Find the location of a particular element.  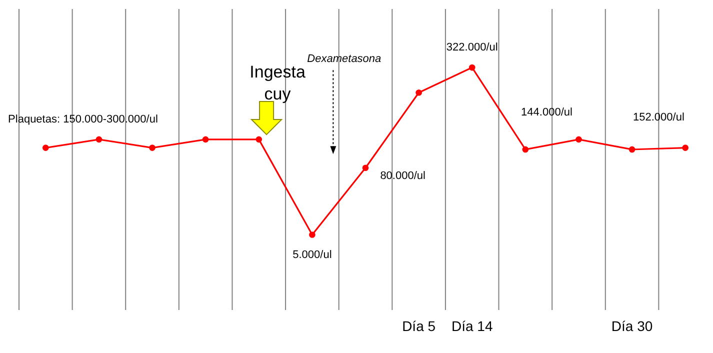

annotation: 152.000/ul is located at coordinates (658, 118).